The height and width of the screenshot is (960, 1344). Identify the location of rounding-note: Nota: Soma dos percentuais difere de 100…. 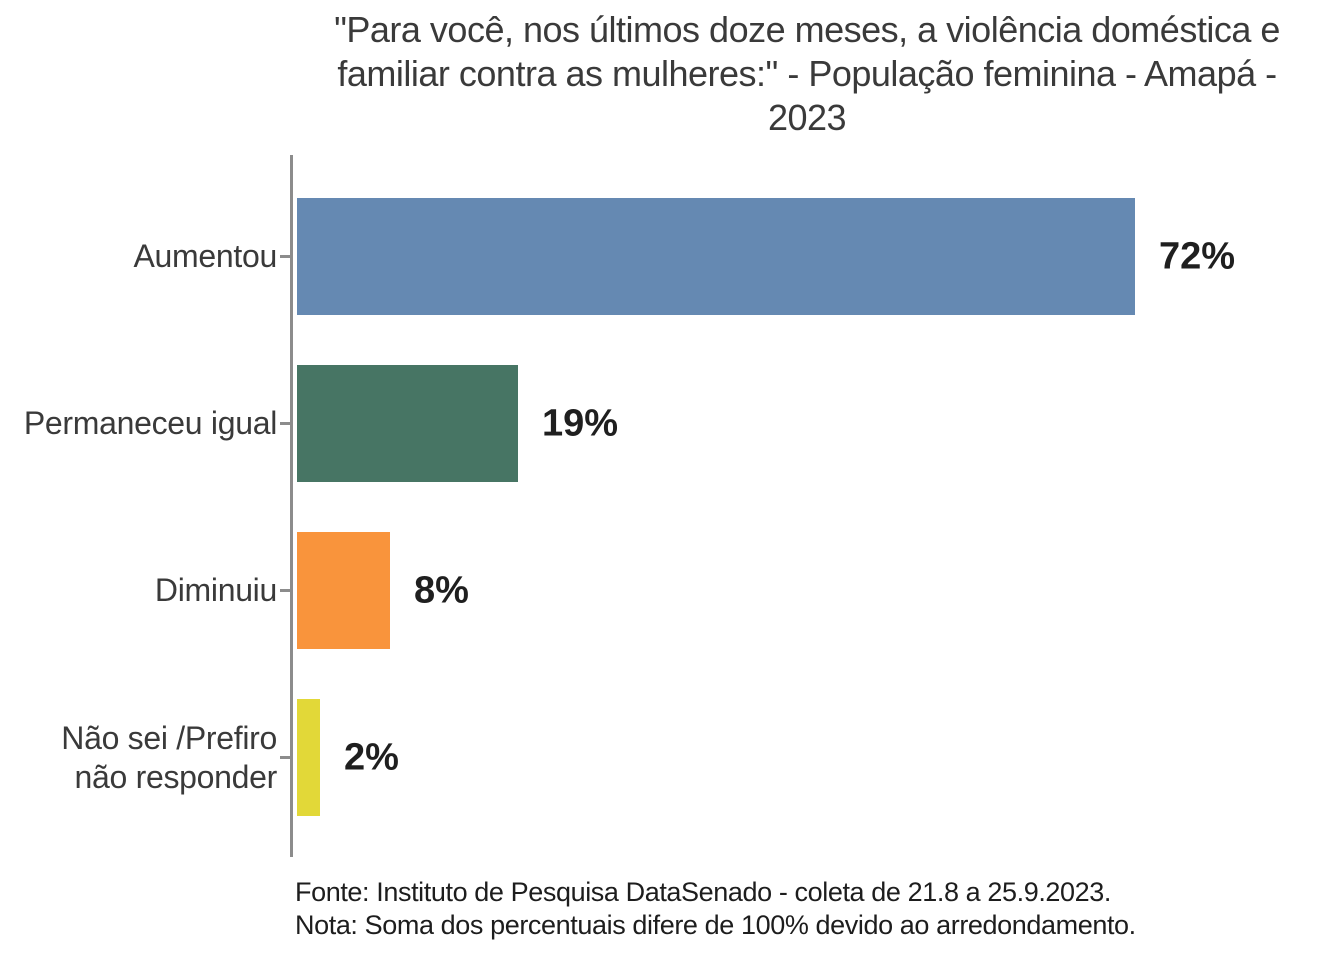
(715, 925).